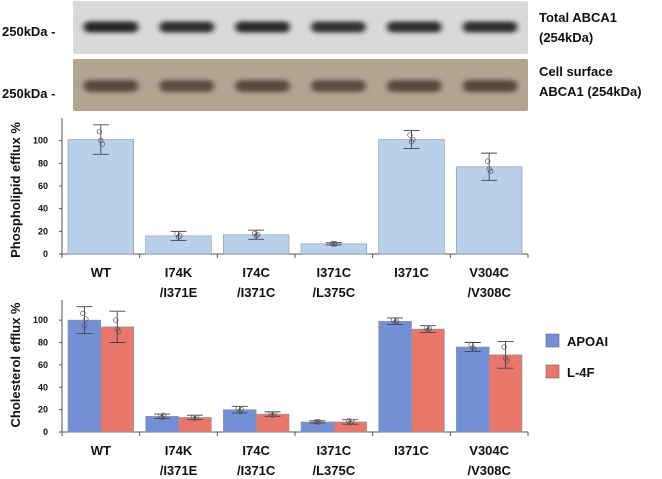  I want to click on blot-total-abca1: 250kDa - Total ABCA1 (254kDa), so click(309, 27).